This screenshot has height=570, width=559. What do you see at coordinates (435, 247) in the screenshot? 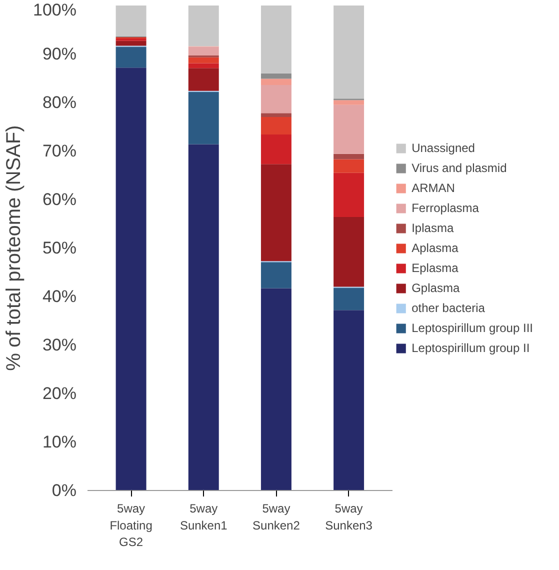
I see `legend-label: Aplasma` at bounding box center [435, 247].